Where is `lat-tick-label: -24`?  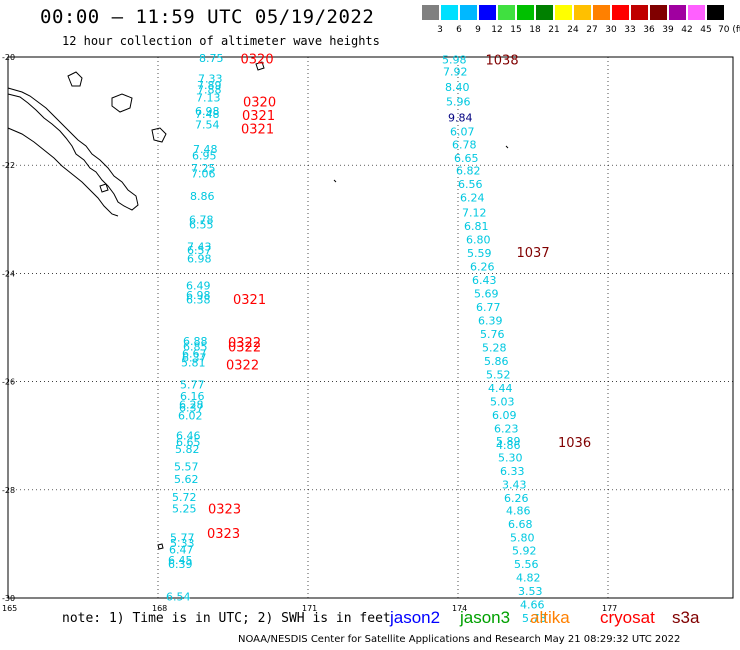
lat-tick-label: -24 is located at coordinates (8, 273).